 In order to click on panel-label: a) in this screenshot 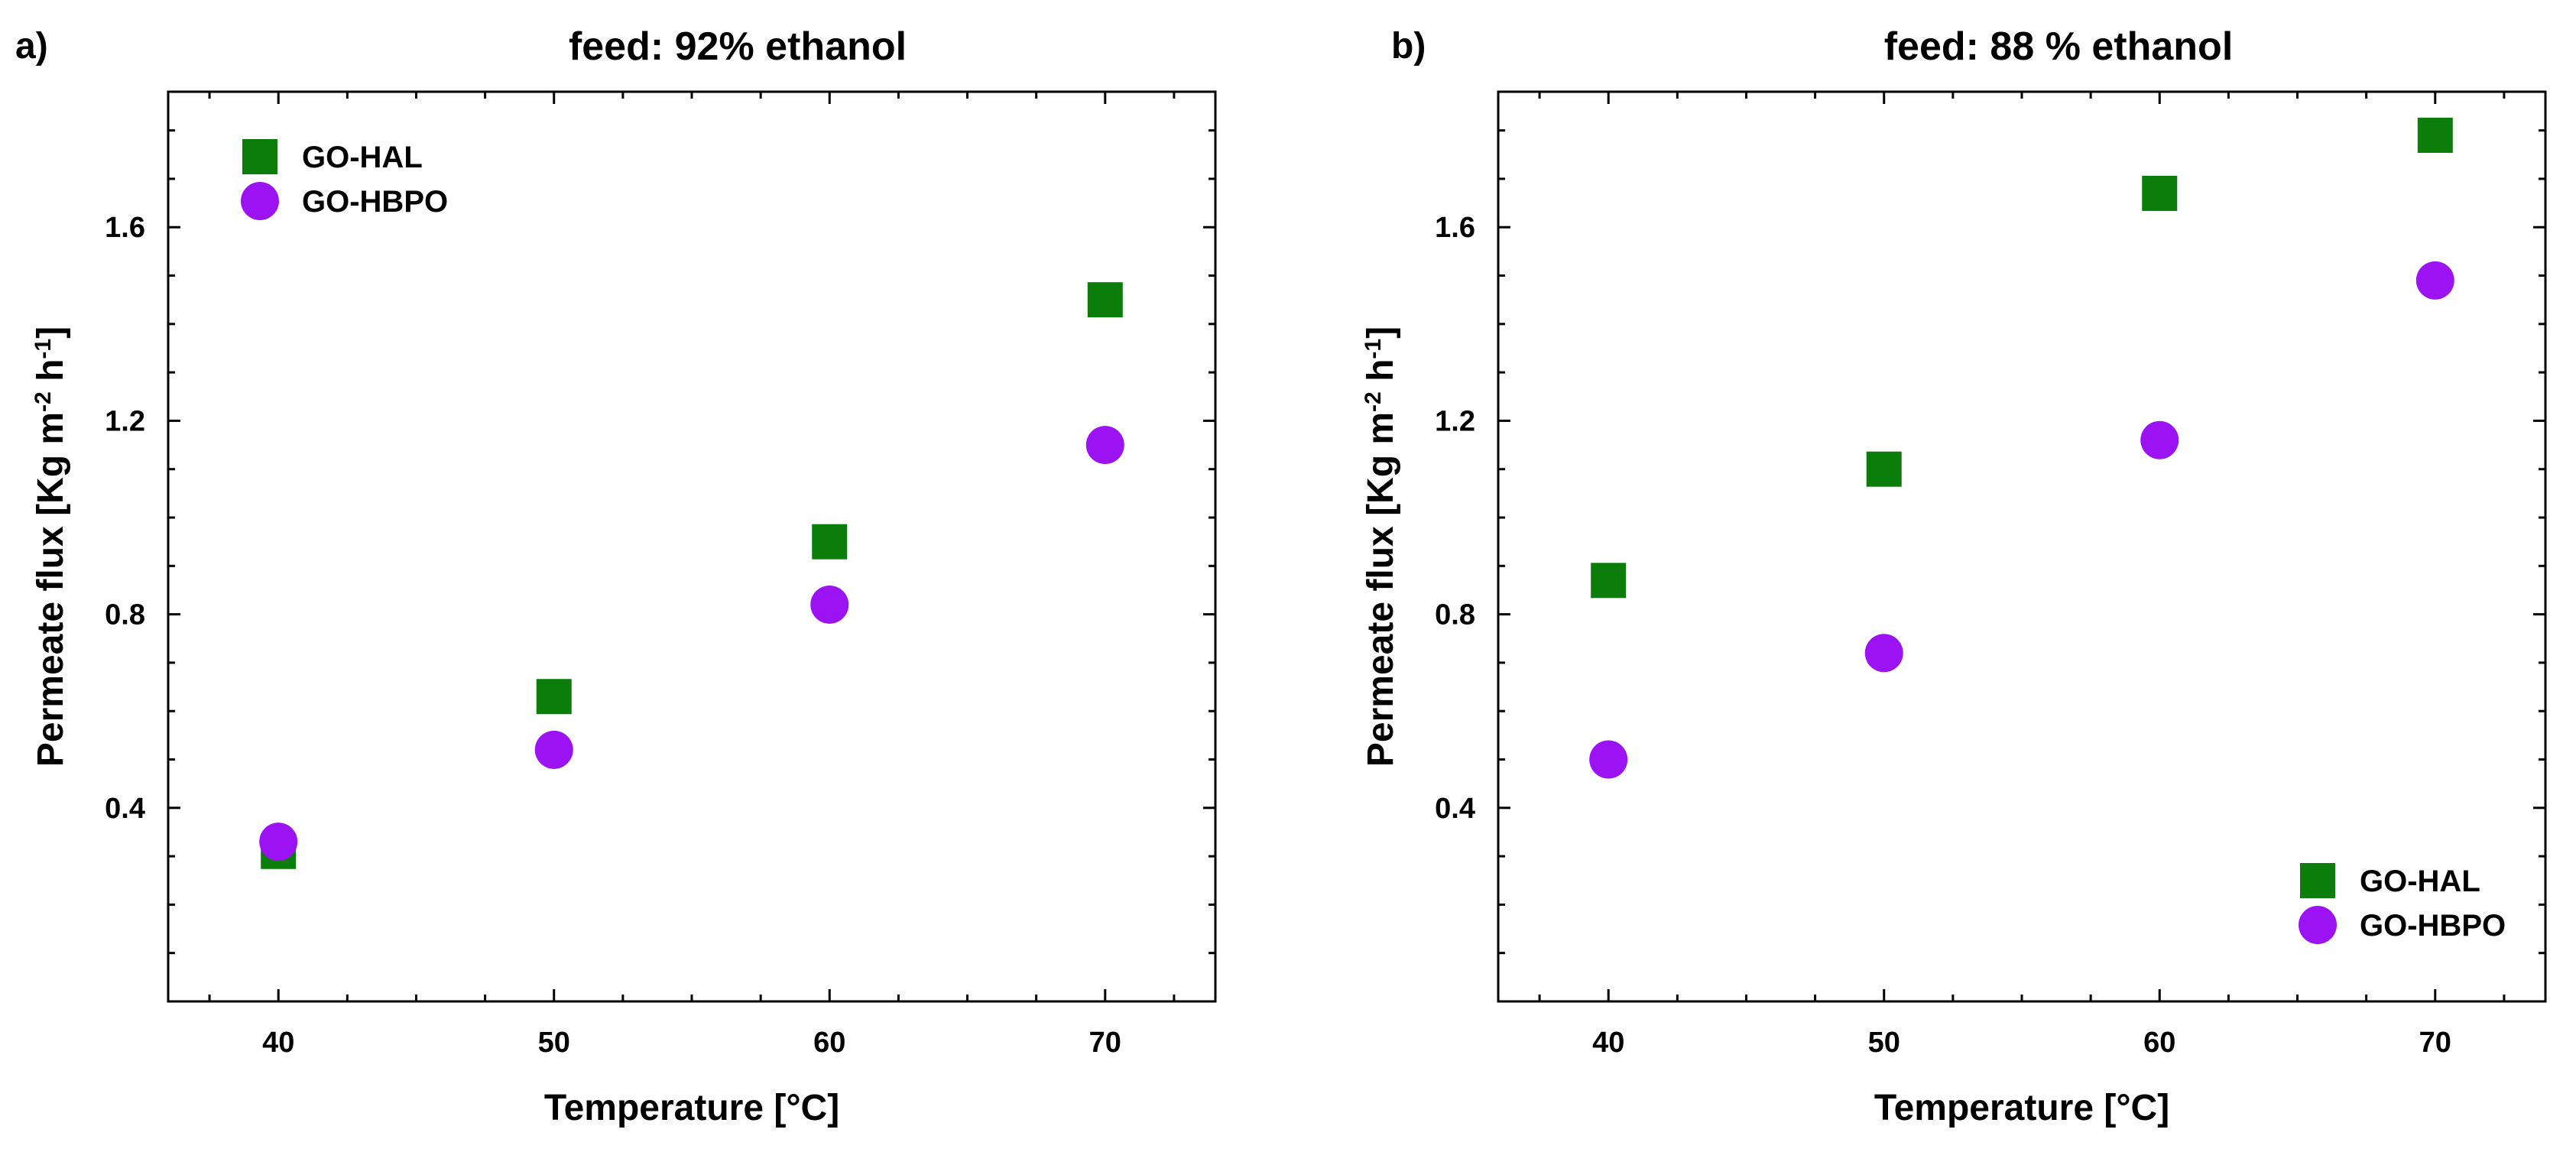, I will do `click(31, 46)`.